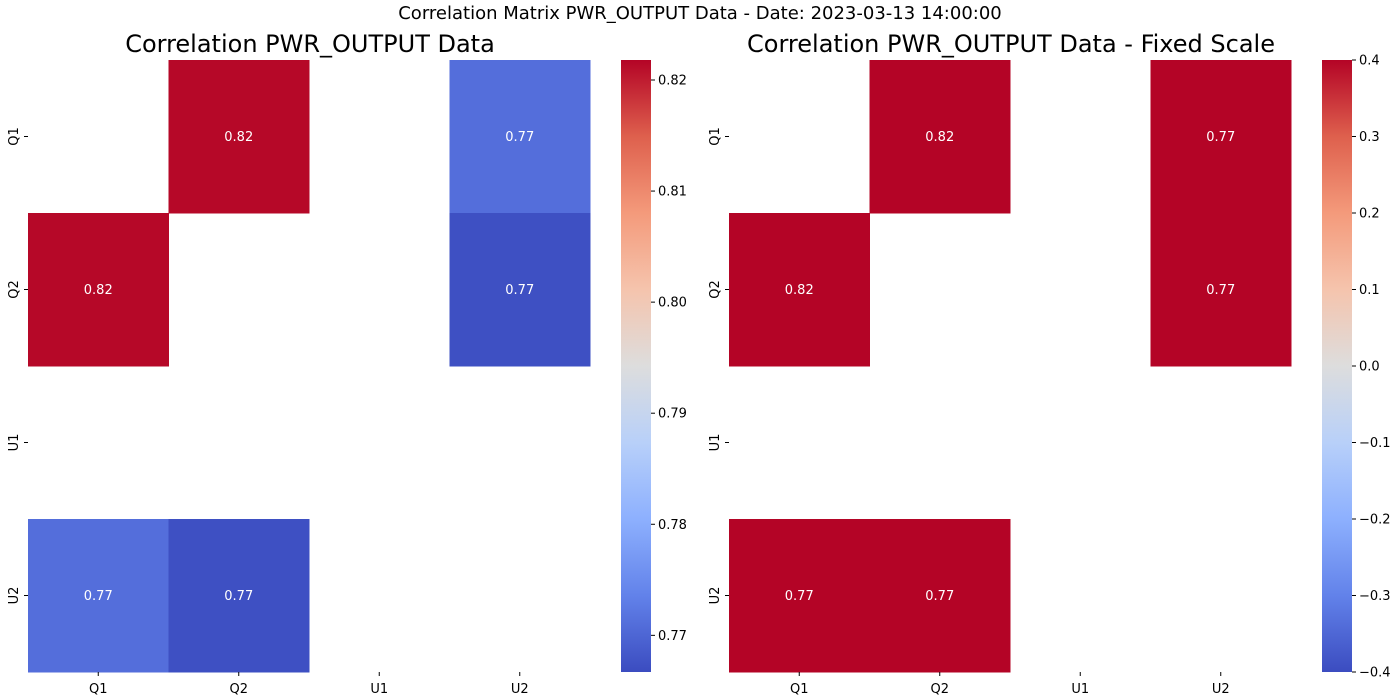  What do you see at coordinates (1375, 673) in the screenshot?
I see `colorbar-tick-label: −0.4` at bounding box center [1375, 673].